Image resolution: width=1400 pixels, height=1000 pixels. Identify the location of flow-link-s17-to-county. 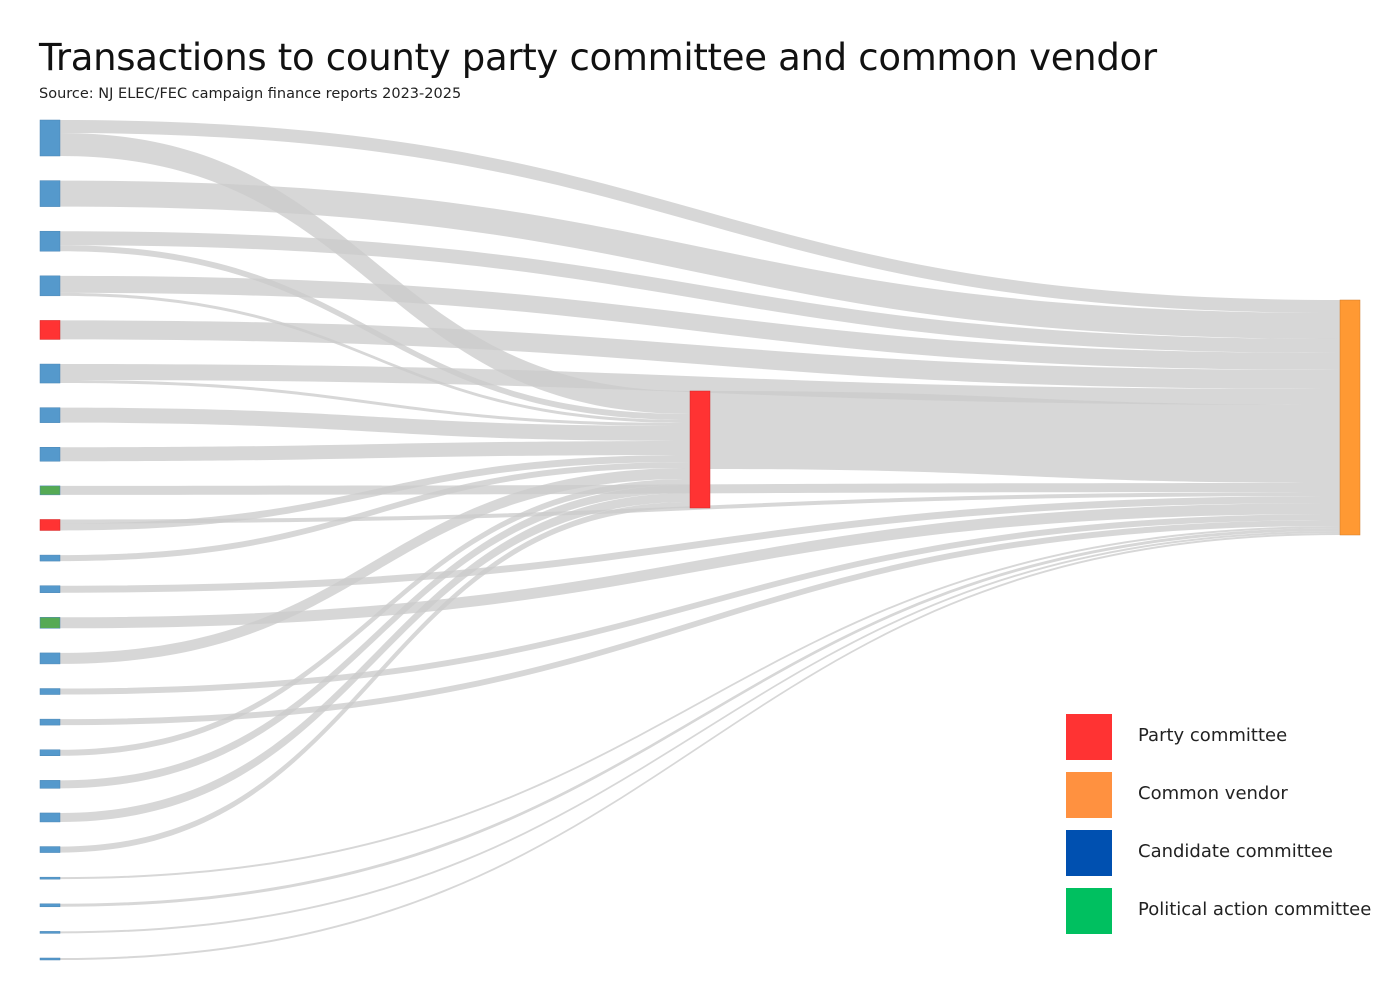
(375, 637).